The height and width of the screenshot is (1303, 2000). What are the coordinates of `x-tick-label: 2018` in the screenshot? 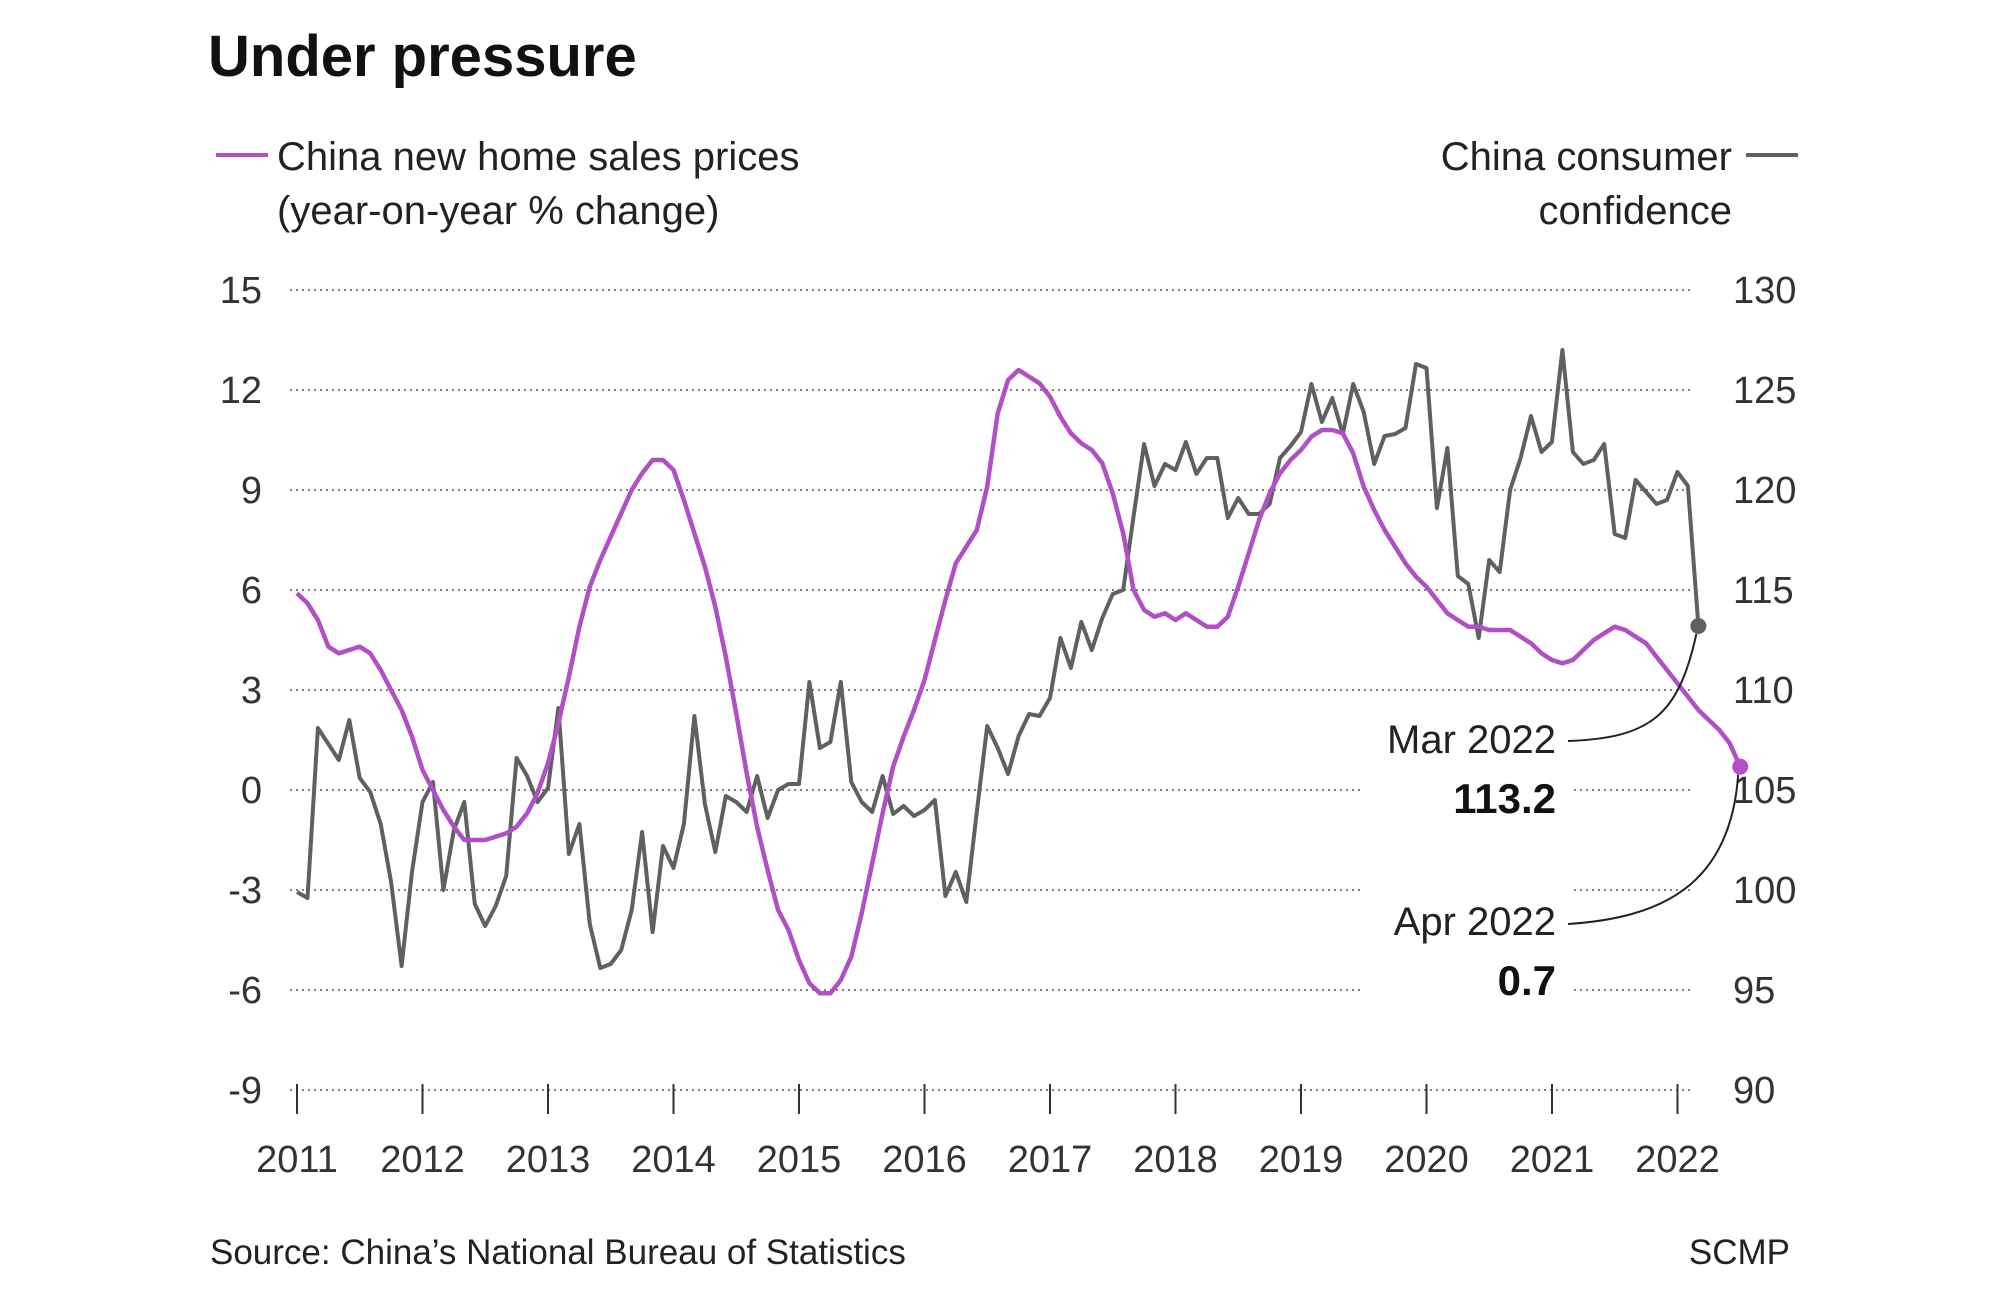 It's located at (1175, 1160).